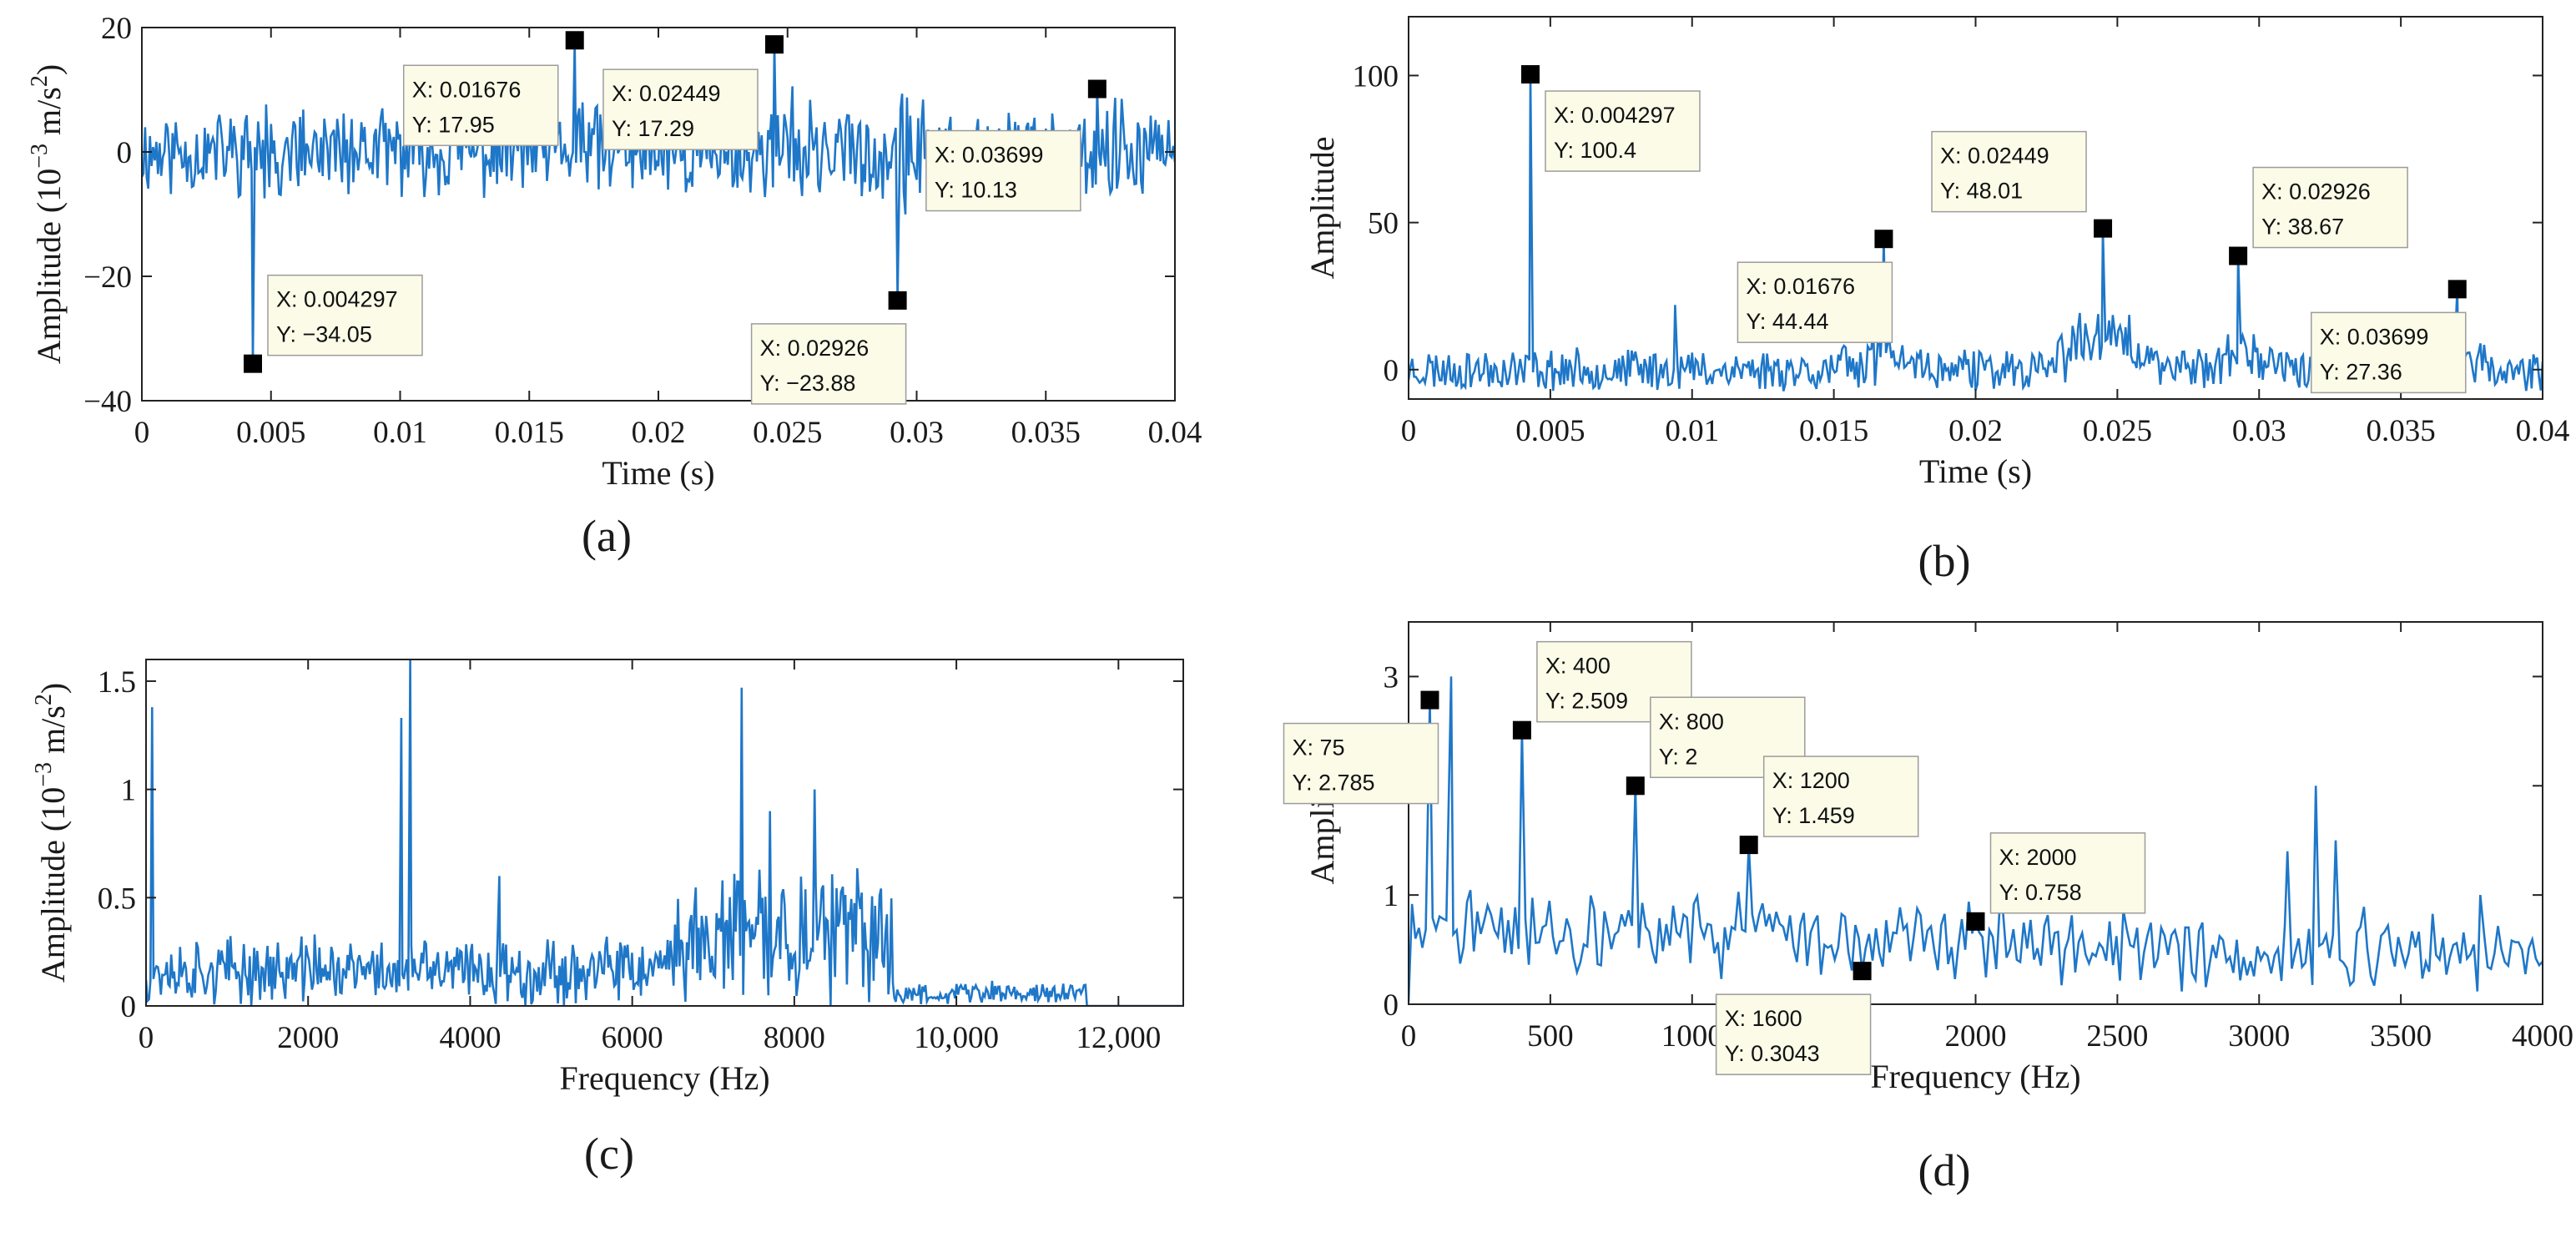 The height and width of the screenshot is (1238, 2576). What do you see at coordinates (49, 267) in the screenshot?
I see `y-label-text-a: Amplitude (10` at bounding box center [49, 267].